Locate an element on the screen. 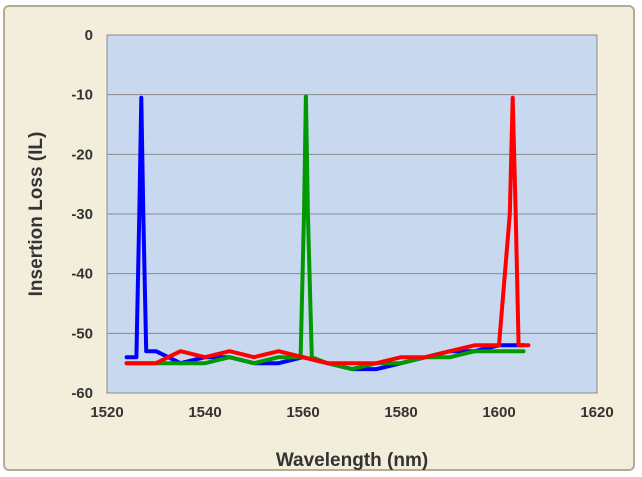 Image resolution: width=642 pixels, height=477 pixels. x-axis-title: Wavelength (nm) is located at coordinates (352, 460).